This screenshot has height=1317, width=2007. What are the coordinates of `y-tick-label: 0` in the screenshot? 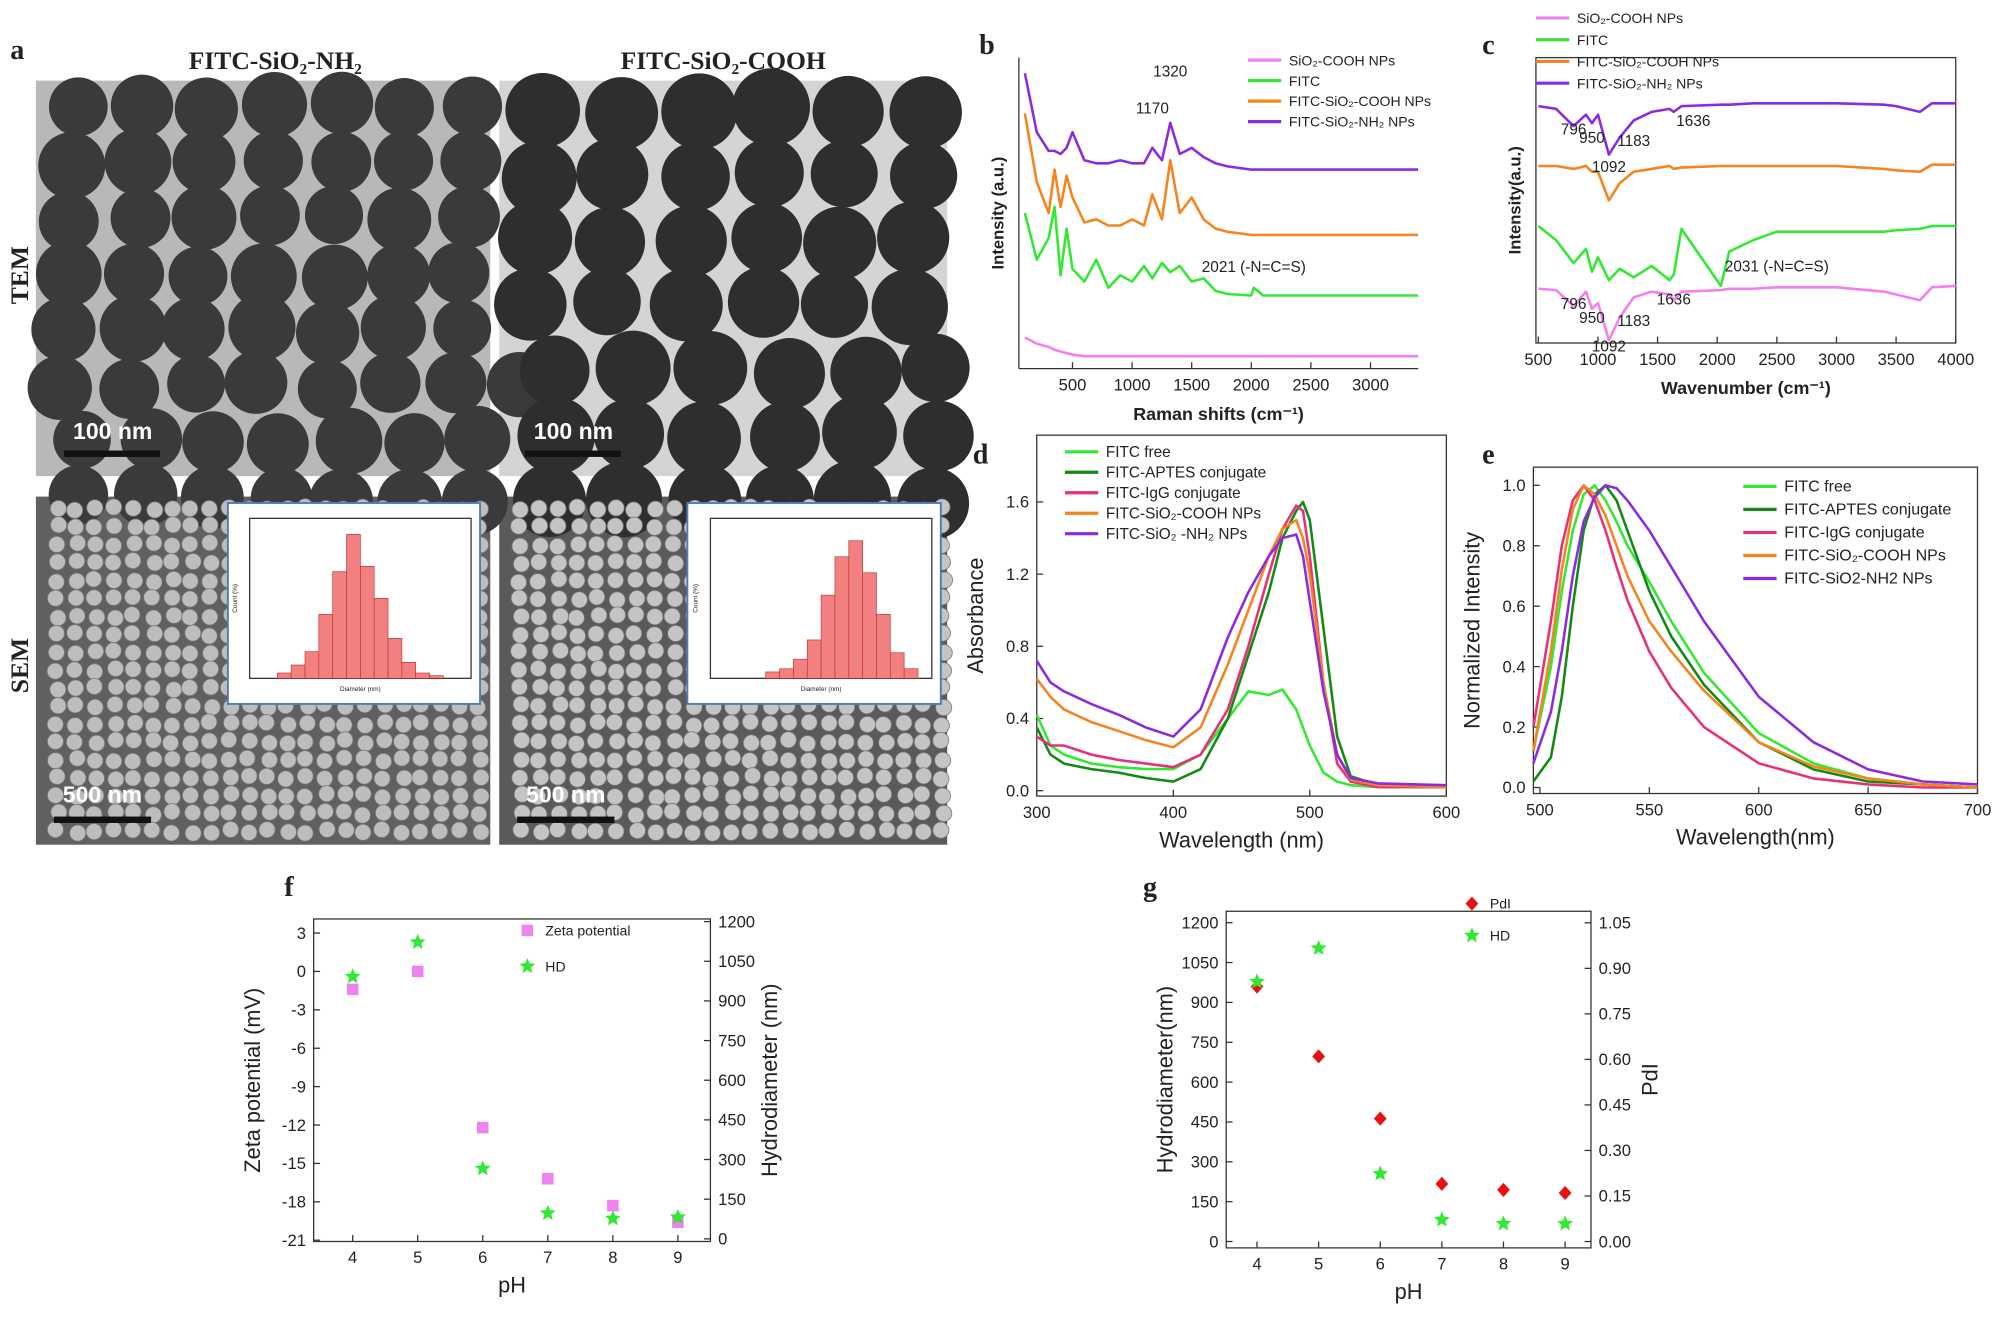 It's located at (1213, 1241).